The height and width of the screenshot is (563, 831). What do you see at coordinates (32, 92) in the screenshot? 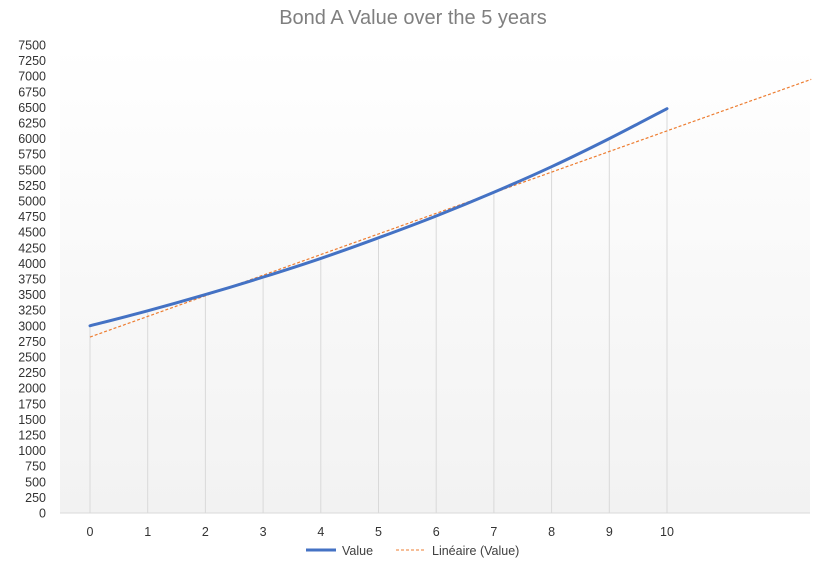
I see `y-tick-label: 6750` at bounding box center [32, 92].